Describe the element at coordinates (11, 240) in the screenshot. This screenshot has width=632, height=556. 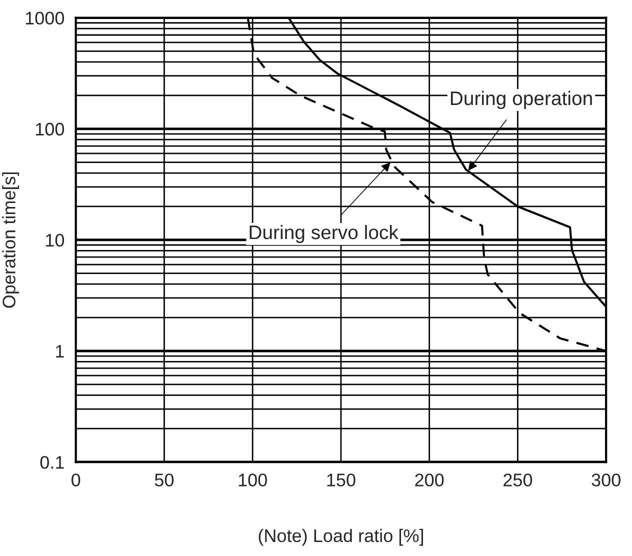
I see `y-axis-title: Operation time[s]` at that location.